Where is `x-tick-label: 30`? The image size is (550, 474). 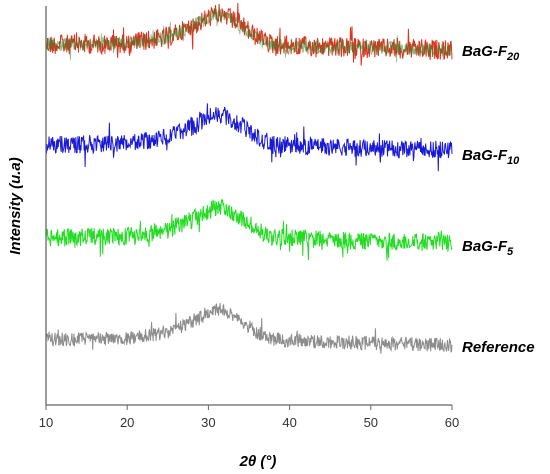 x-tick-label: 30 is located at coordinates (208, 422).